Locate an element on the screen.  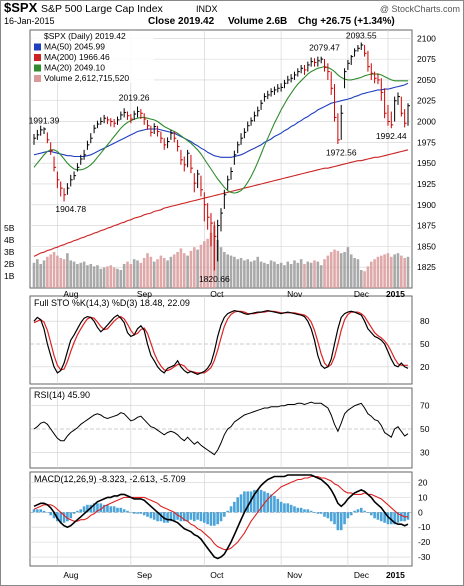
close-label: Close 2019.42 is located at coordinates (181, 21).